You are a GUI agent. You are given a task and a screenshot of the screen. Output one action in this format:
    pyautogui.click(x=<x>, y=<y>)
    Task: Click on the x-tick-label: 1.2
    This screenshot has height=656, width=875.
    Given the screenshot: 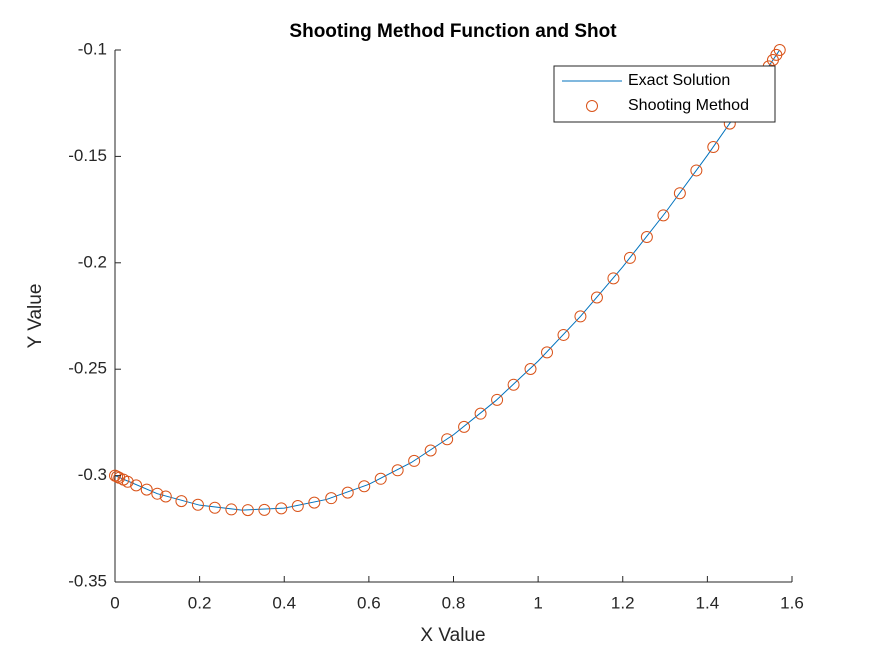 What is the action you would take?
    pyautogui.click(x=623, y=602)
    